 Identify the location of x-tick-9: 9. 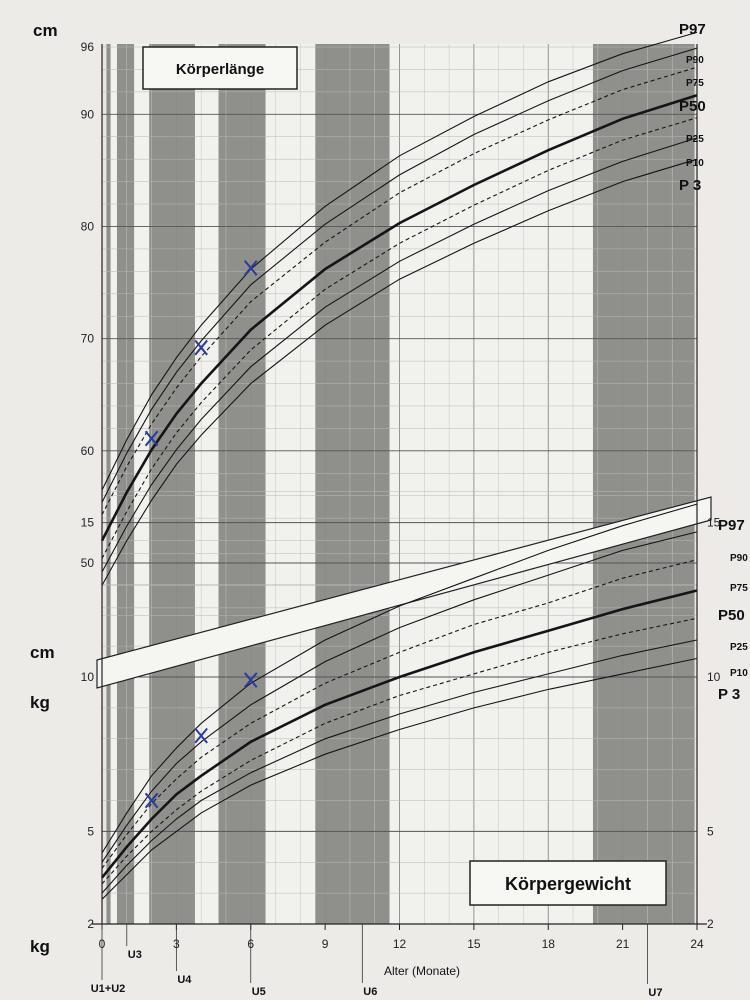
(325, 944).